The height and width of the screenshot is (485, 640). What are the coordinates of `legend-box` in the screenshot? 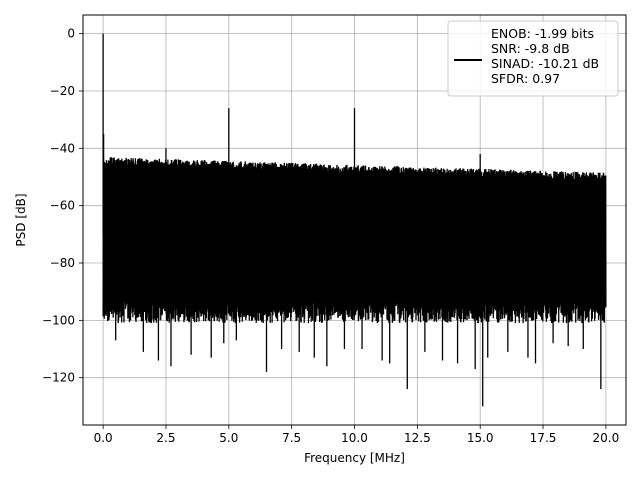 It's located at (533, 58).